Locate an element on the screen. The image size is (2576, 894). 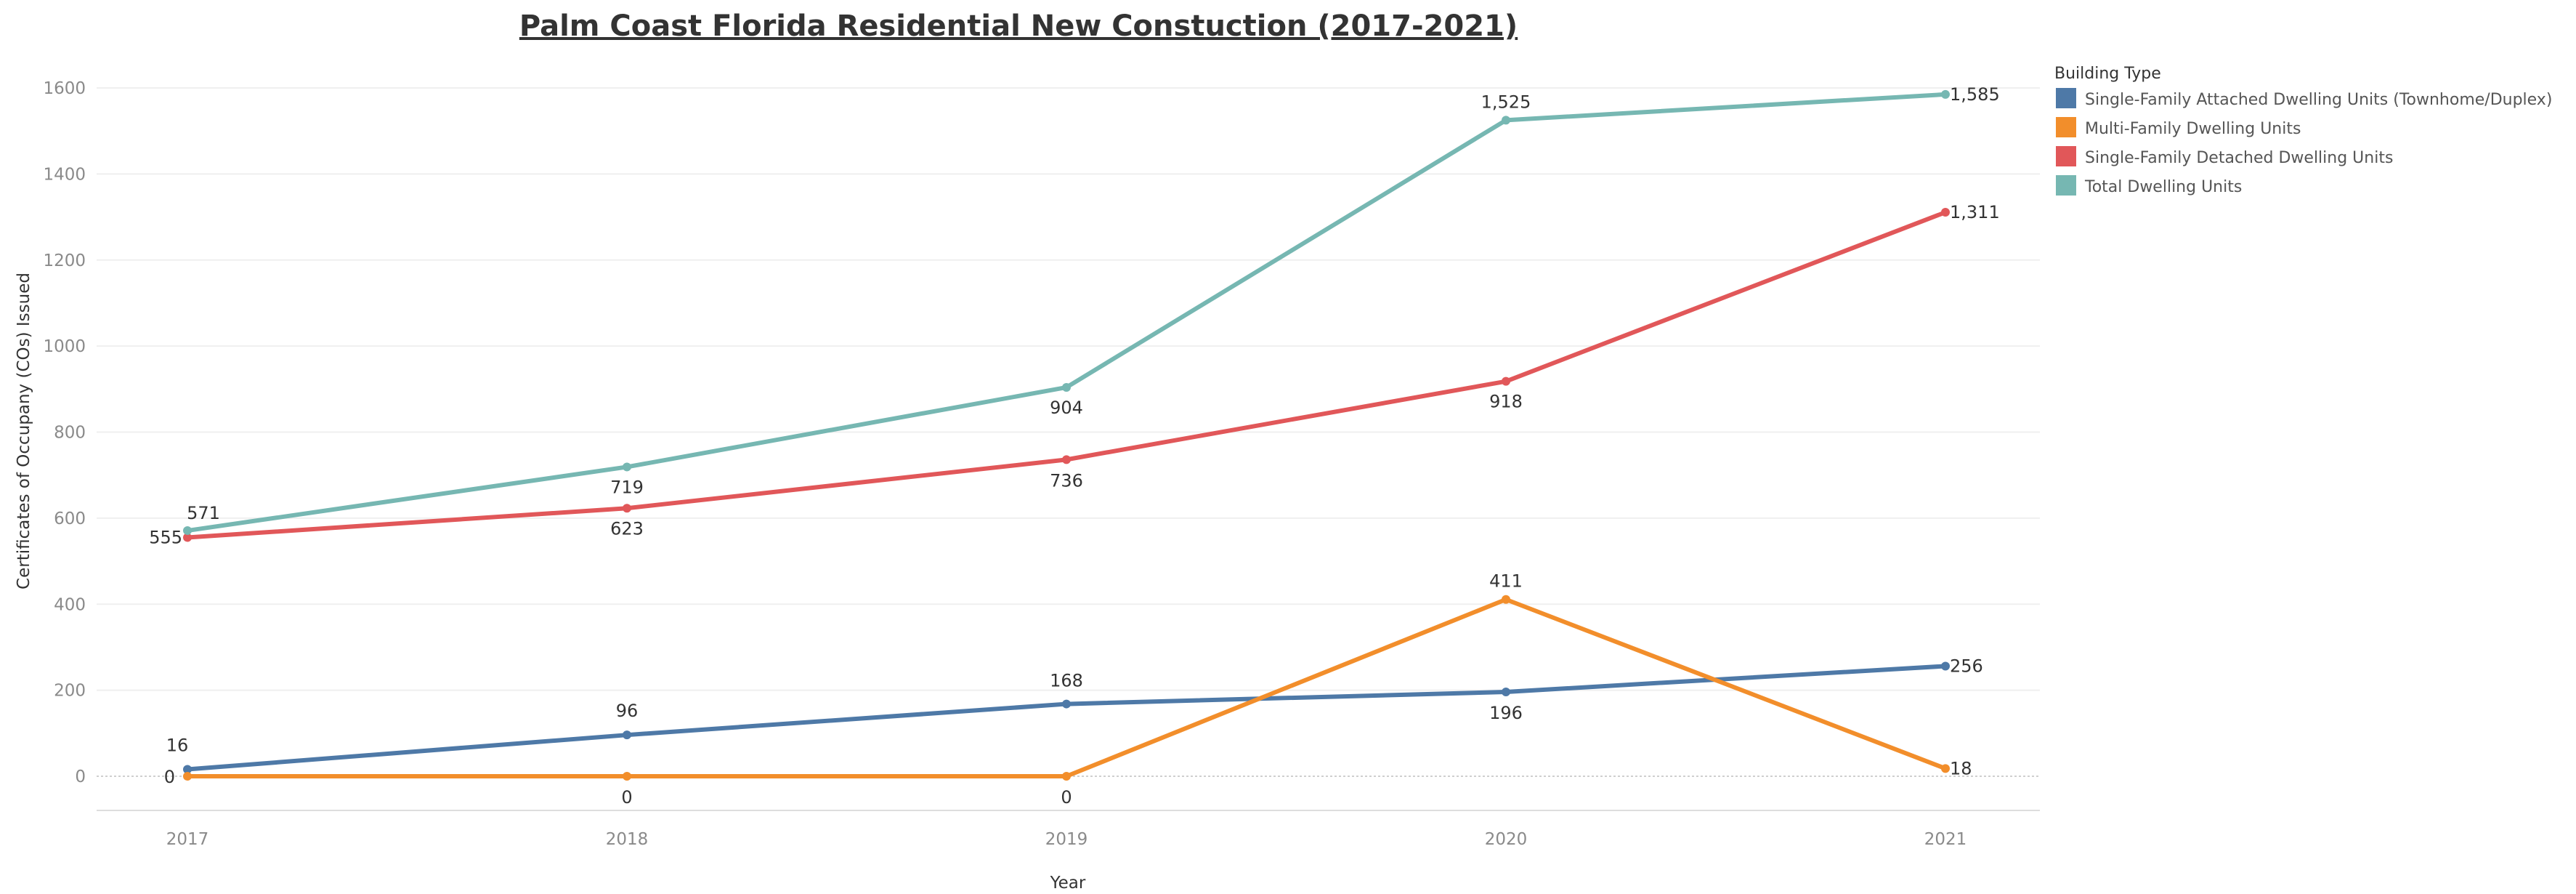
data-label: 736 is located at coordinates (1066, 480).